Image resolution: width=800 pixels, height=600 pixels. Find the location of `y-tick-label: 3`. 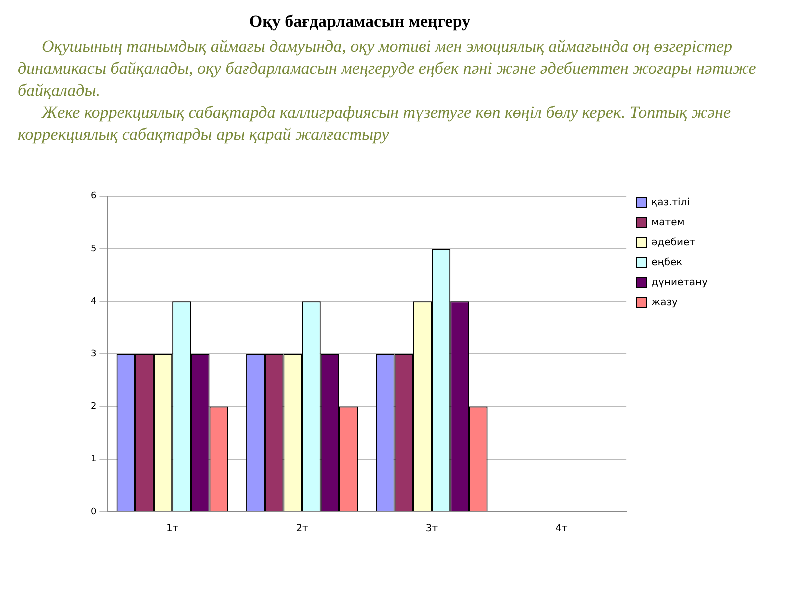

y-tick-label: 3 is located at coordinates (93, 355).